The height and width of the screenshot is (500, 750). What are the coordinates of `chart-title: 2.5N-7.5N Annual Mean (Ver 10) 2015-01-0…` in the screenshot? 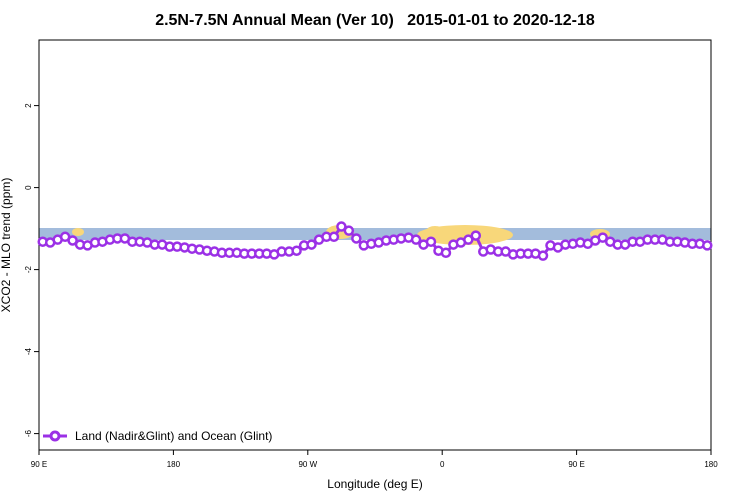 It's located at (375, 20).